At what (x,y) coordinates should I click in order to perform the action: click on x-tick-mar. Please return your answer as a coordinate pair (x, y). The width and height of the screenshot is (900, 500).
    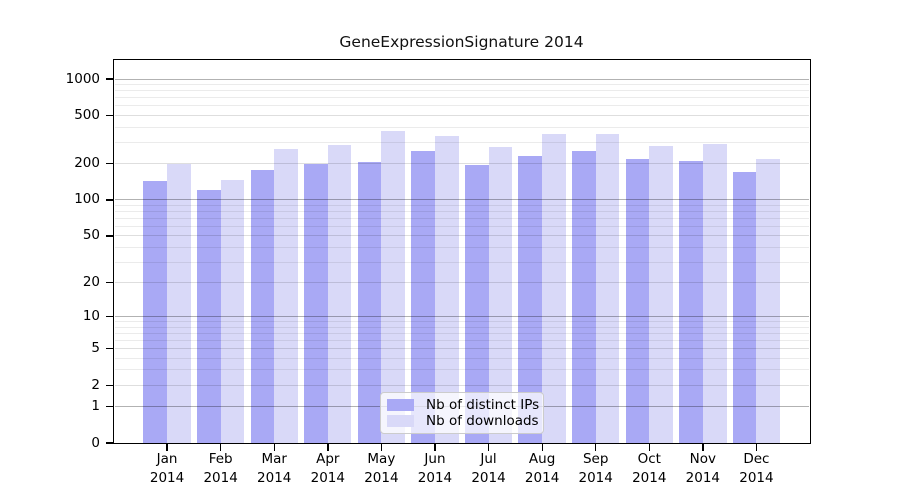
    Looking at the image, I should click on (274, 447).